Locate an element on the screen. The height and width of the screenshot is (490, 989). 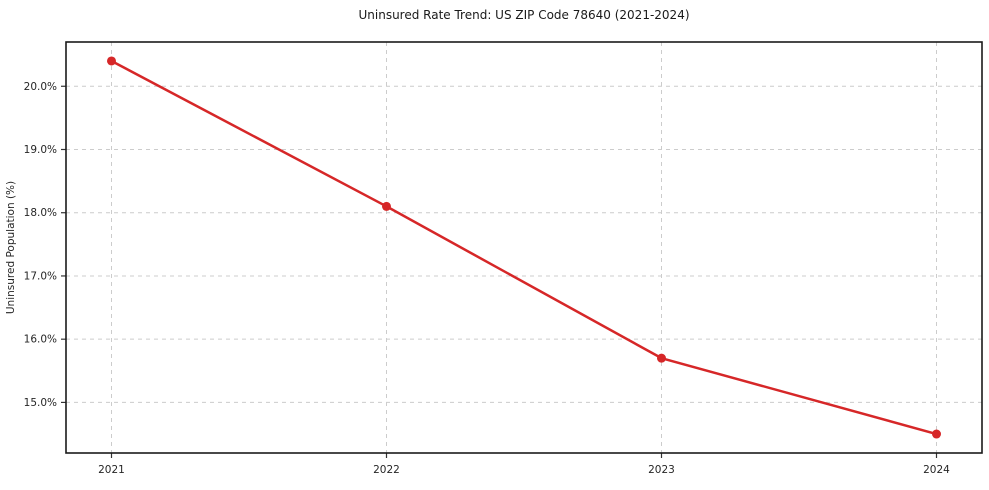
y-axis-title: Uninsured Population (%) is located at coordinates (11, 247).